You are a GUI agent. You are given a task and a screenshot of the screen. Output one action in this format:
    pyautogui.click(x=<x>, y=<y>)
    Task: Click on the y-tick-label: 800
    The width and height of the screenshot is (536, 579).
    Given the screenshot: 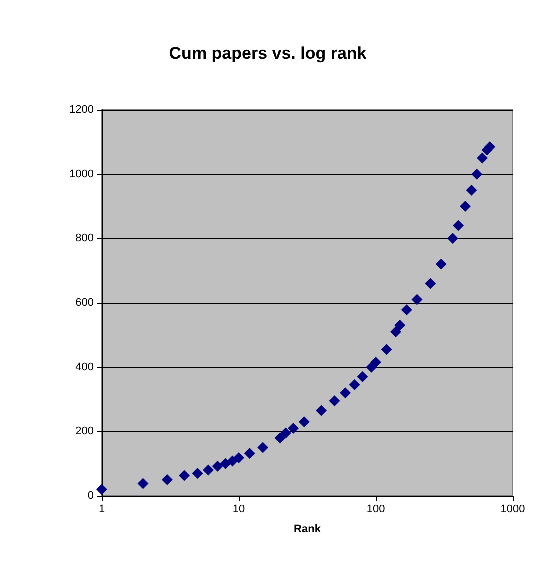 What is the action you would take?
    pyautogui.click(x=85, y=238)
    